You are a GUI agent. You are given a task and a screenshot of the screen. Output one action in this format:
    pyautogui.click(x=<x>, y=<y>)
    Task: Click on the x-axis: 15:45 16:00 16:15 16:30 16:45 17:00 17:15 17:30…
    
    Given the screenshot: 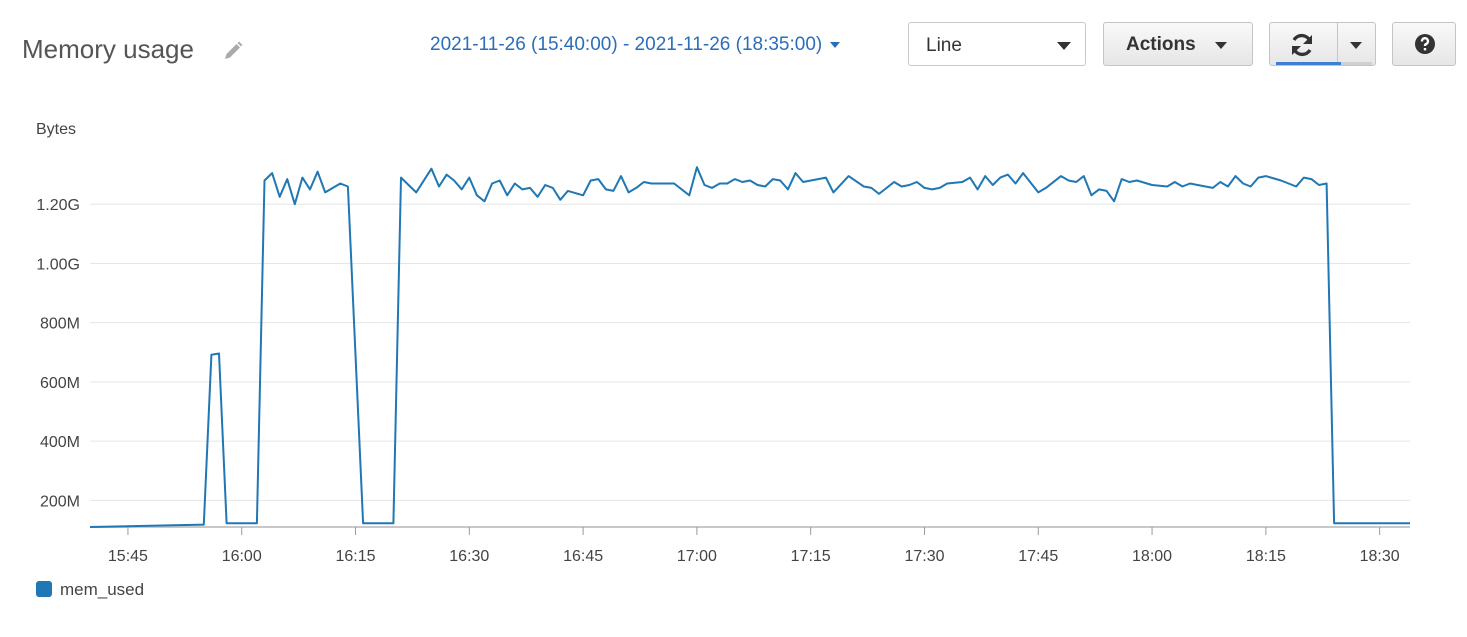 What is the action you would take?
    pyautogui.click(x=754, y=546)
    